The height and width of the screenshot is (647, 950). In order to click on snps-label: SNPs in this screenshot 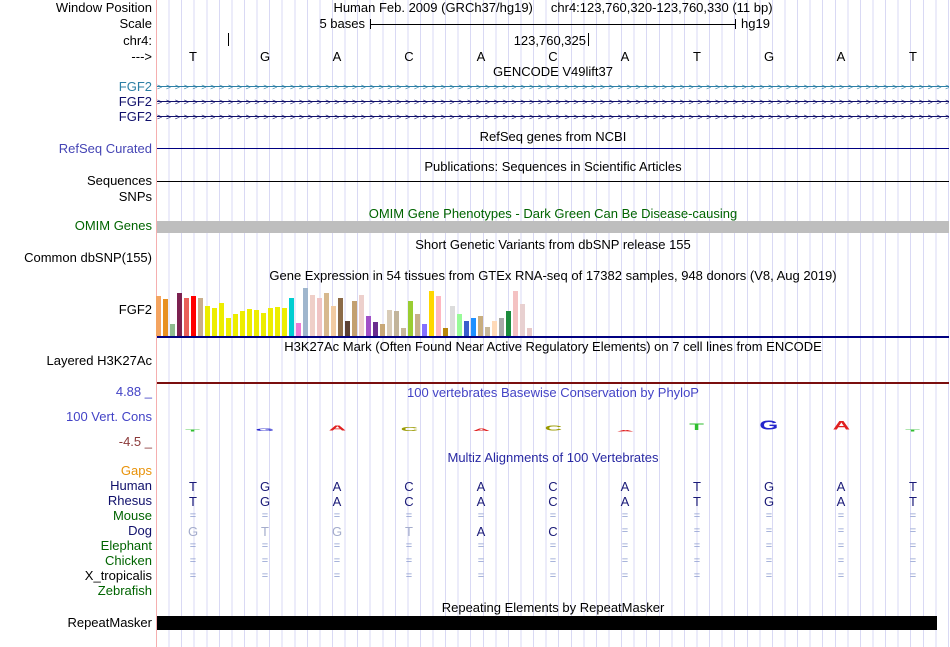, I will do `click(135, 196)`.